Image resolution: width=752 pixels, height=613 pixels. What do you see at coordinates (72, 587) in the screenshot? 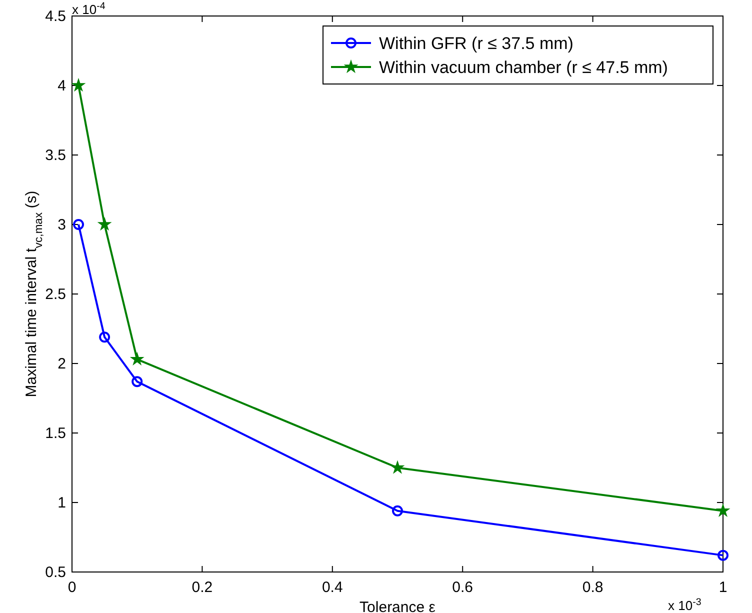
I see `x-tick-label: 0` at bounding box center [72, 587].